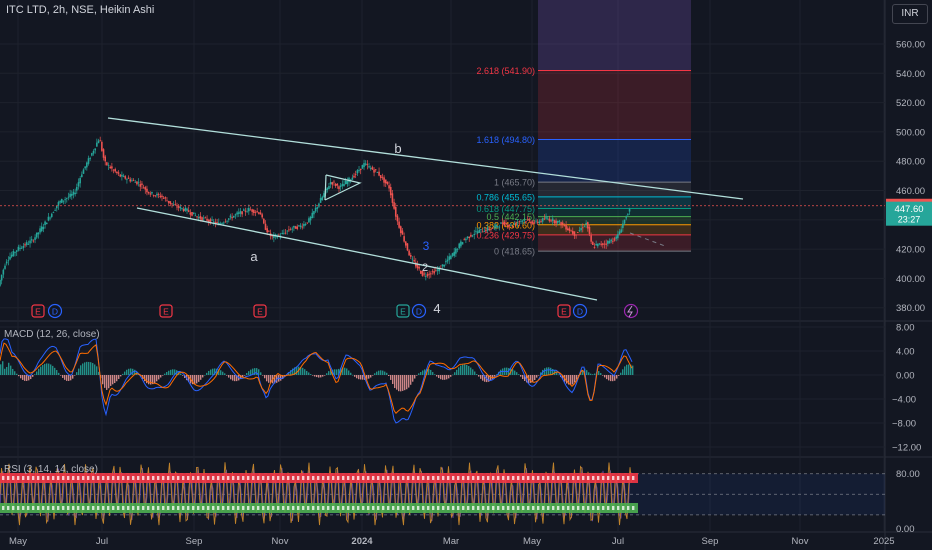  Describe the element at coordinates (614, 212) in the screenshot. I see `fib-zone` at that location.